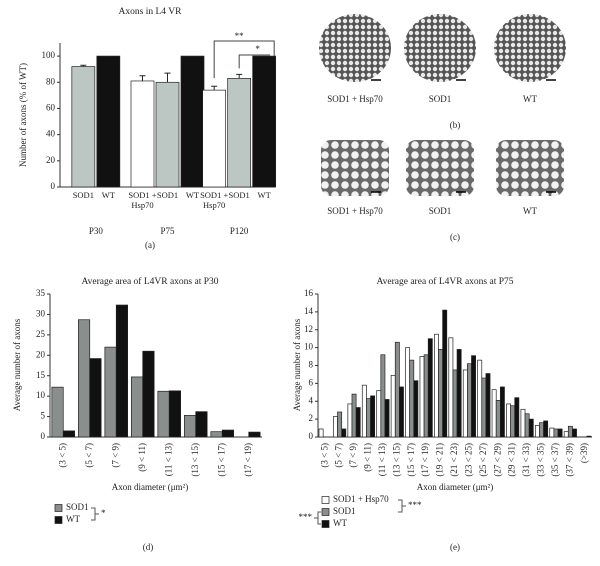 This screenshot has width=600, height=566. I want to click on x-tick-label: (37 < 39), so click(569, 460).